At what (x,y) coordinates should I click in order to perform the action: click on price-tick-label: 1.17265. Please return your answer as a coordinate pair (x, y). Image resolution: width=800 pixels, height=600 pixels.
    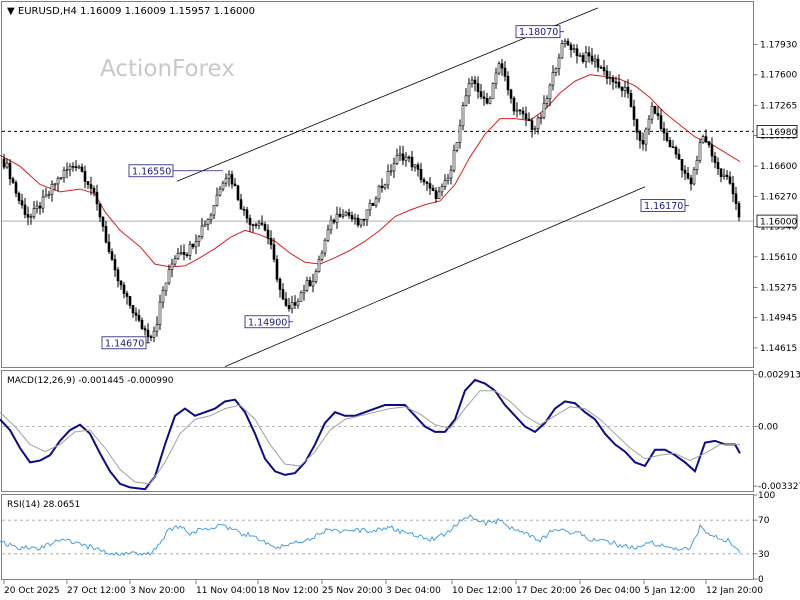
    Looking at the image, I should click on (778, 106).